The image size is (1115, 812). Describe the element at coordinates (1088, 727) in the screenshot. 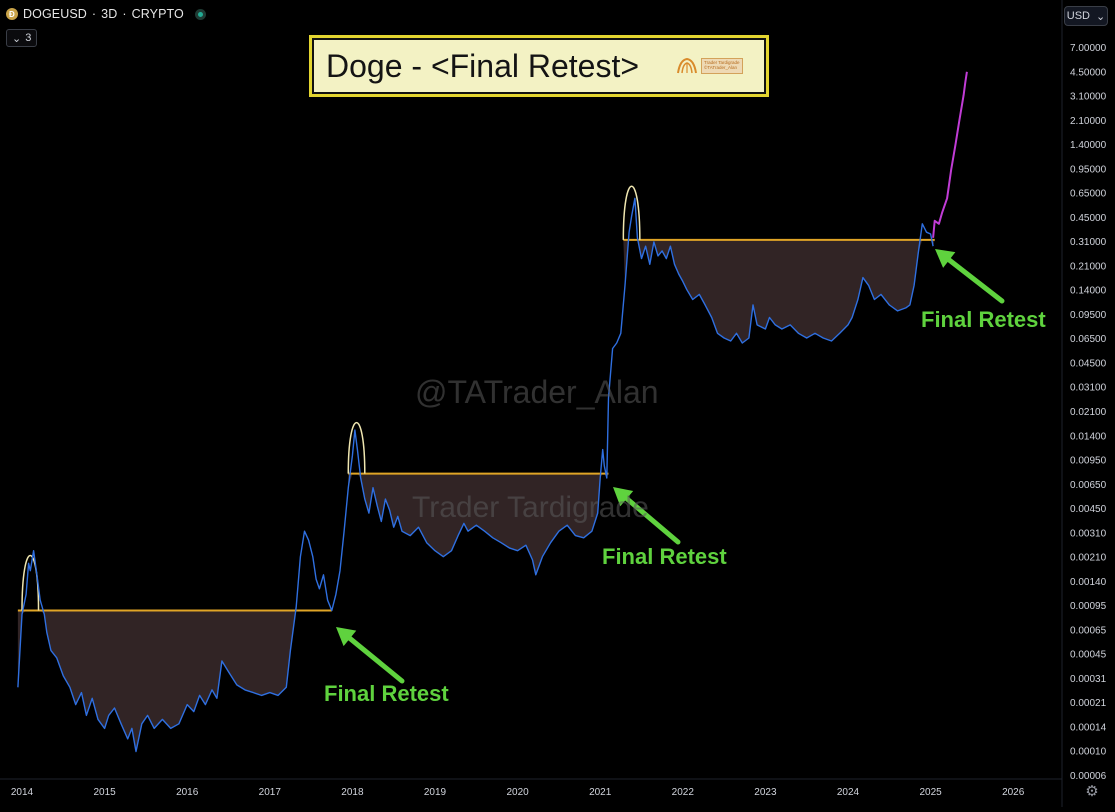

I see `y-tick-label: 0.00014` at that location.